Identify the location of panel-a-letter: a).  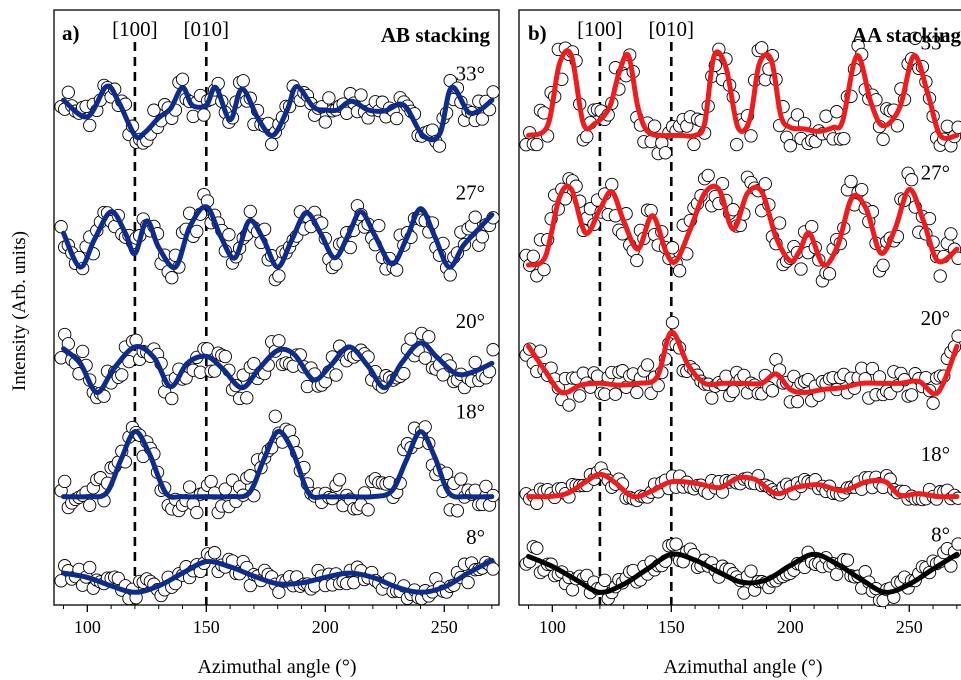
(71, 33).